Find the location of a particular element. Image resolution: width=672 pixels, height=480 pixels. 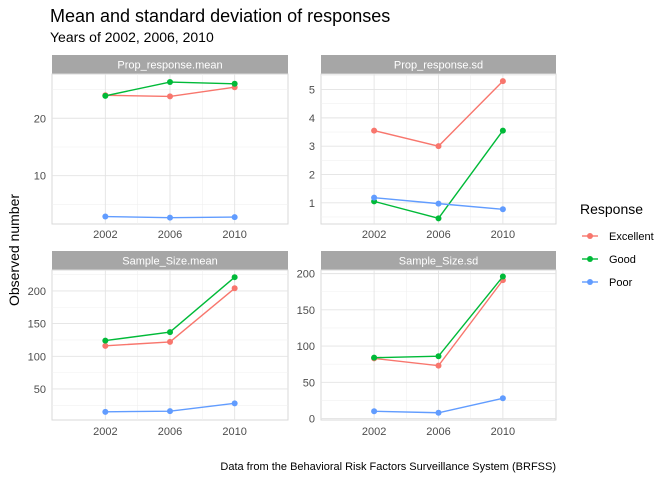

facet-strip-label: Prop_response.mean is located at coordinates (169, 66).